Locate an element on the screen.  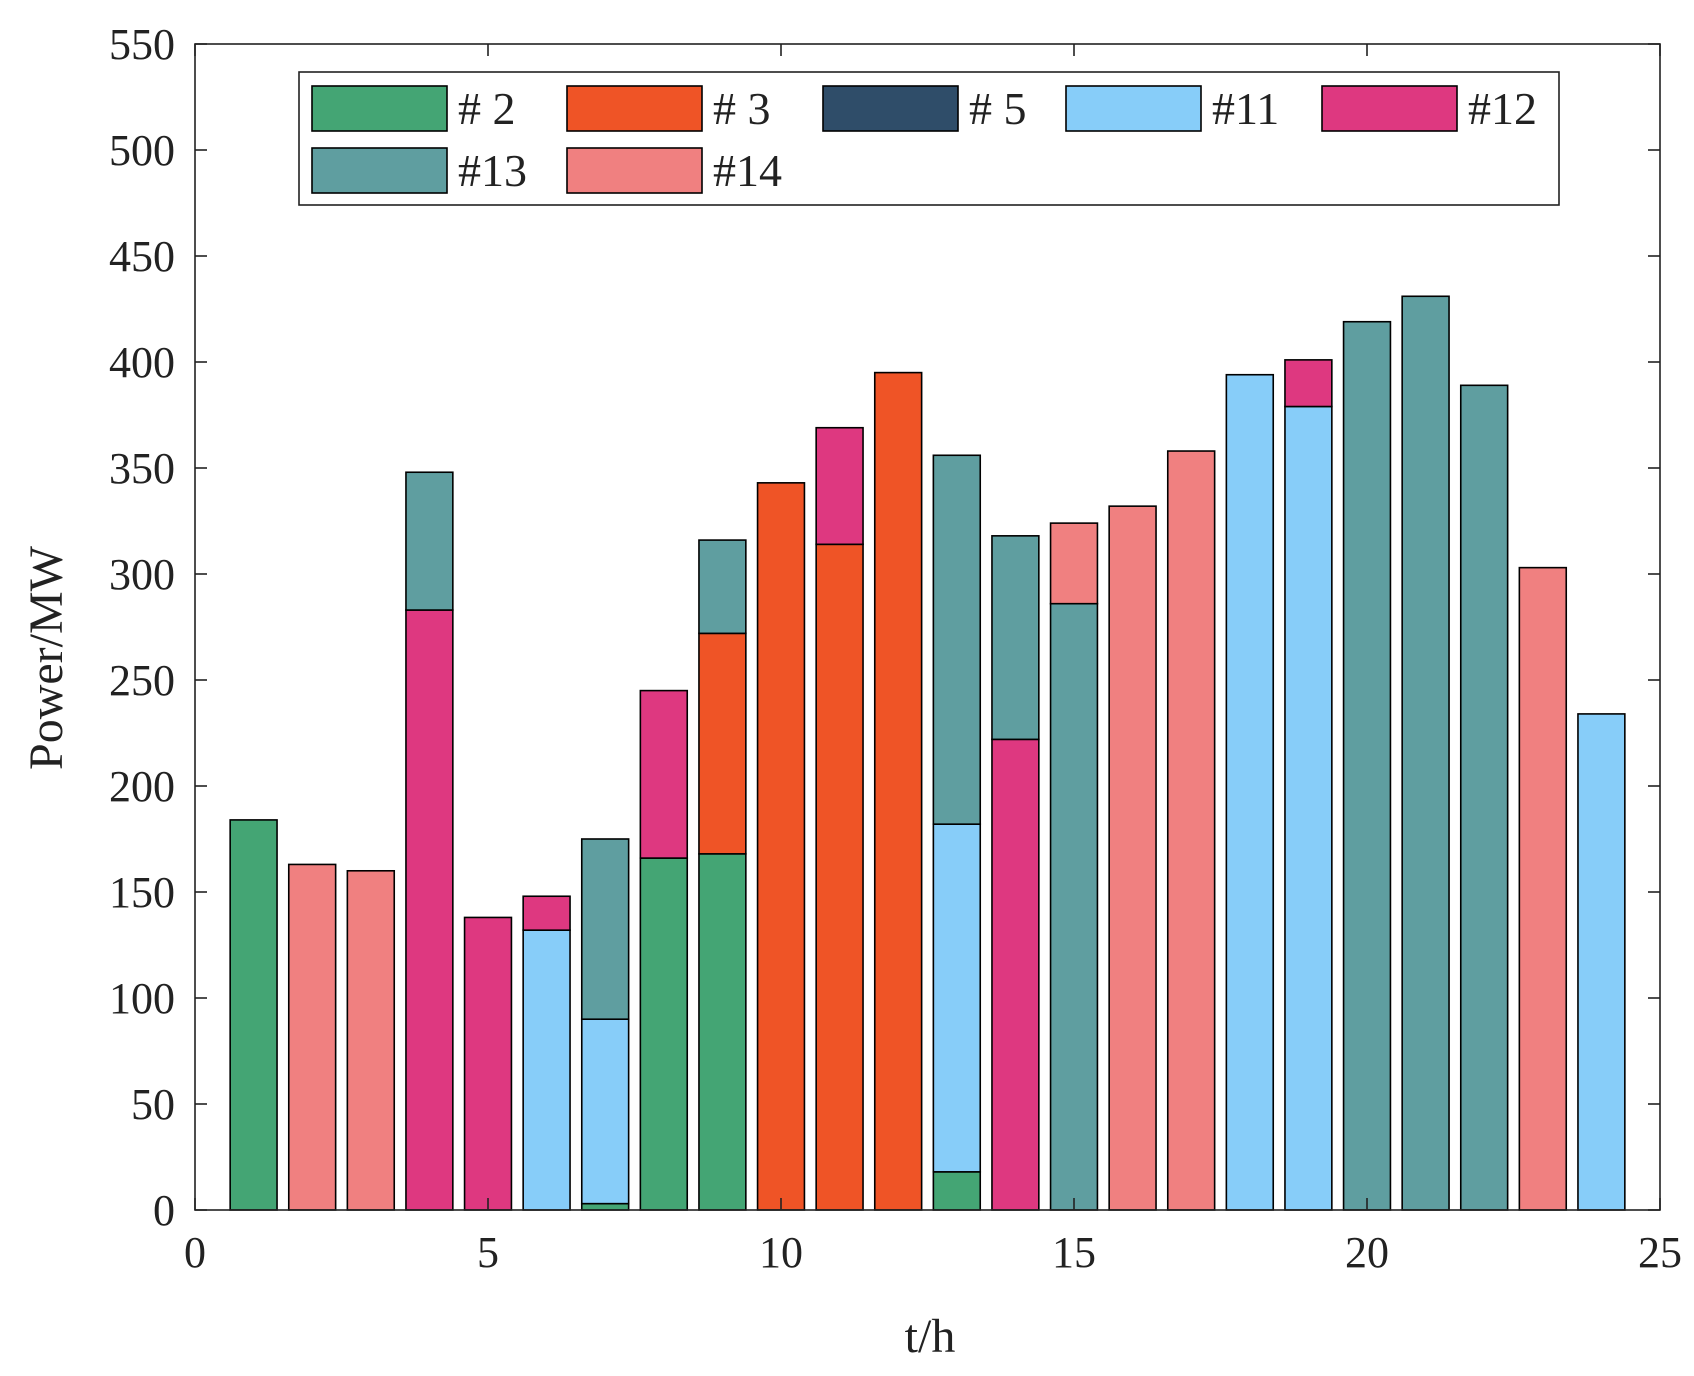
x-tick-label: 20 is located at coordinates (1367, 1252).